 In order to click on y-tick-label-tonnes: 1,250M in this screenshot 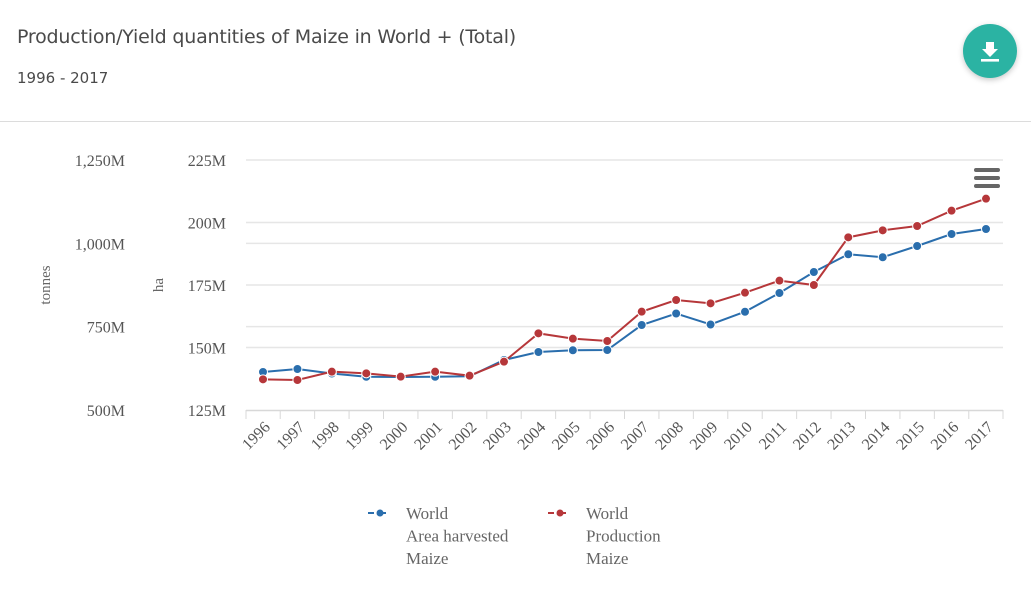, I will do `click(100, 161)`.